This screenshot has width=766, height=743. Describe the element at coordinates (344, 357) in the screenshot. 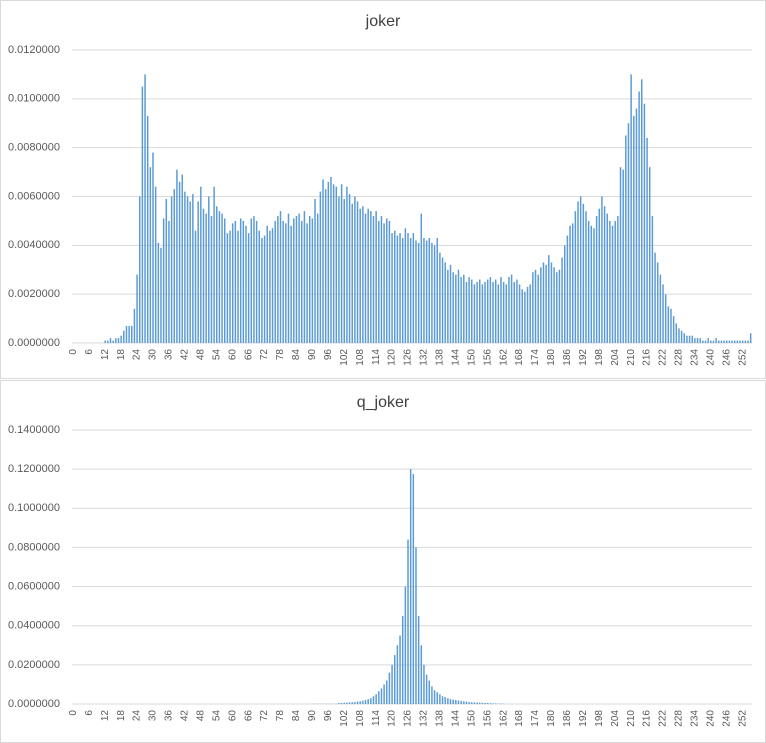

I see `x-tick-label: 102` at that location.